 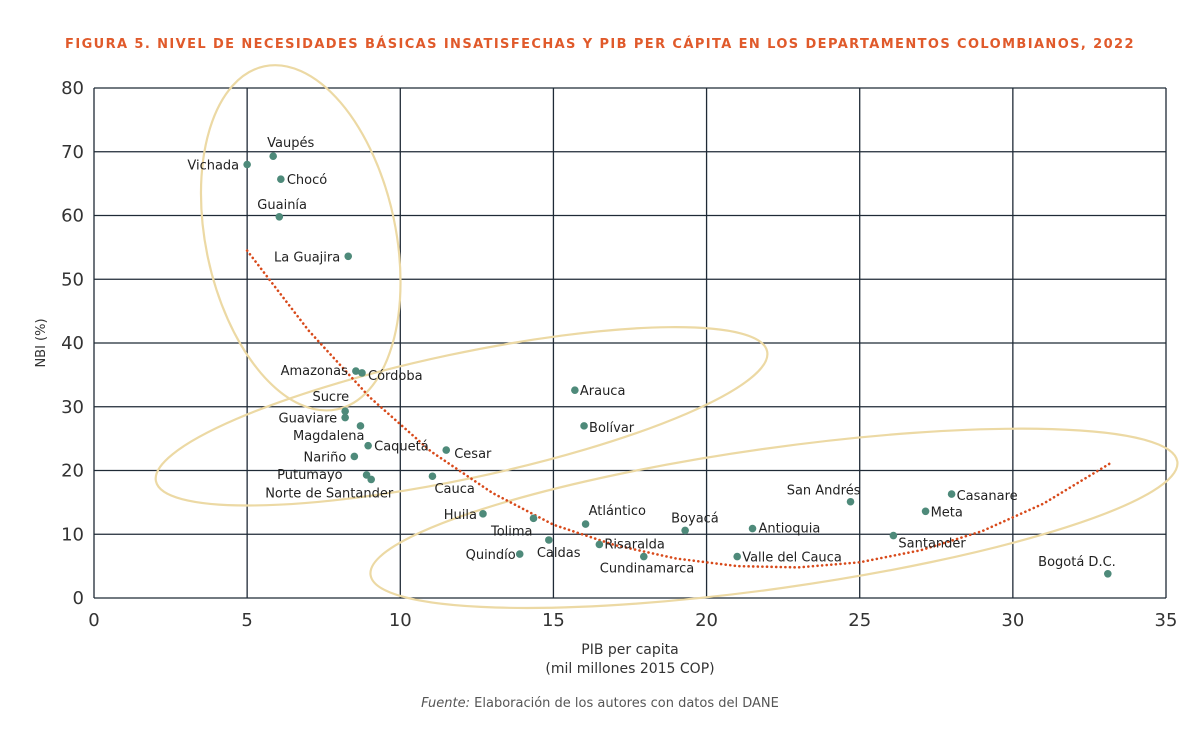 What do you see at coordinates (315, 371) in the screenshot?
I see `point-label: Amazonas` at bounding box center [315, 371].